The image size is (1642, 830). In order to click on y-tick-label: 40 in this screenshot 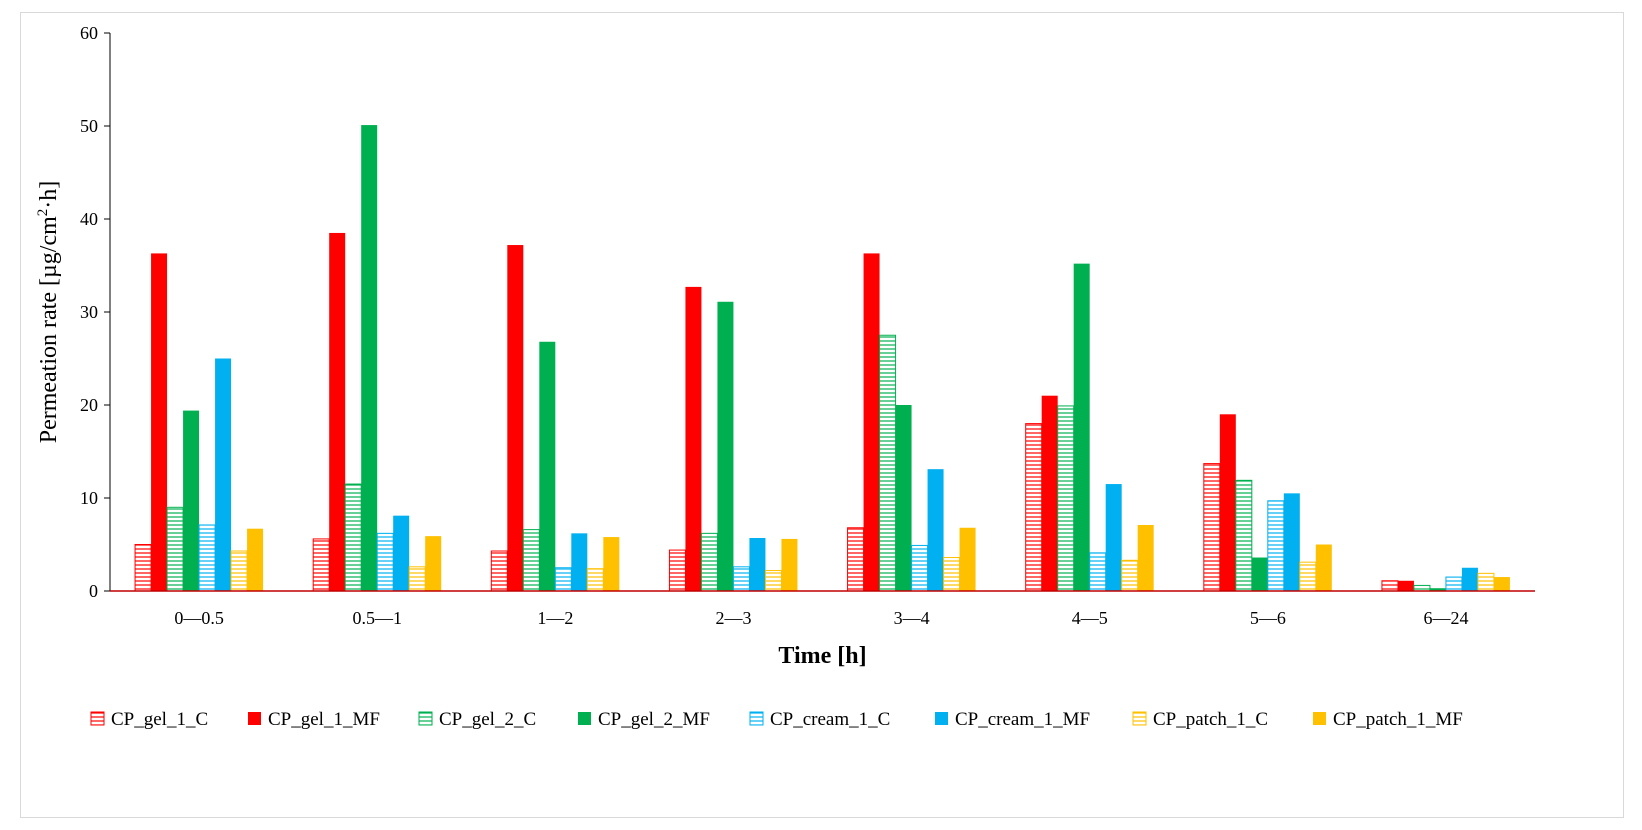, I will do `click(89, 219)`.